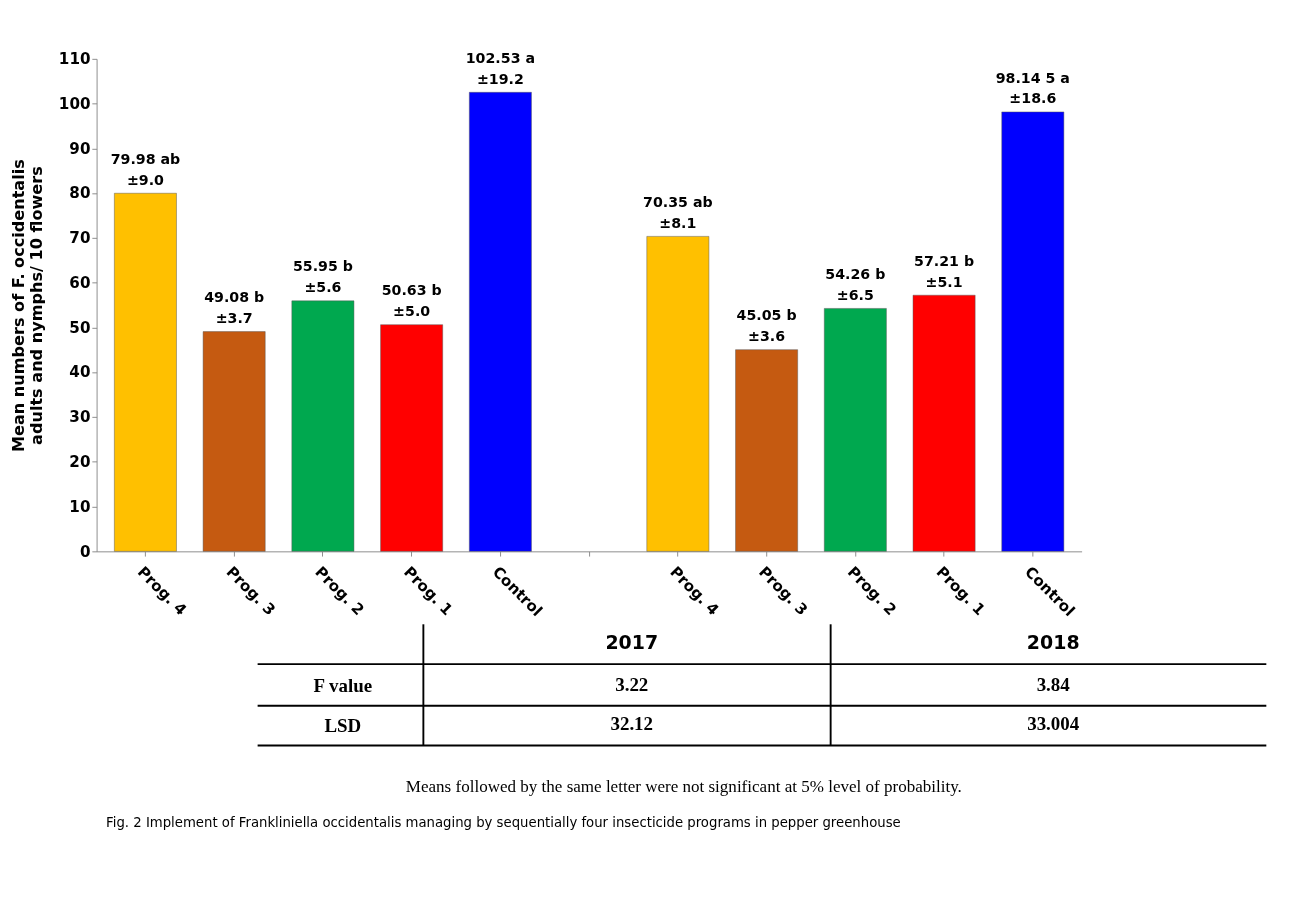 The width and height of the screenshot is (1290, 921). I want to click on y-tick-label: 80, so click(80, 193).